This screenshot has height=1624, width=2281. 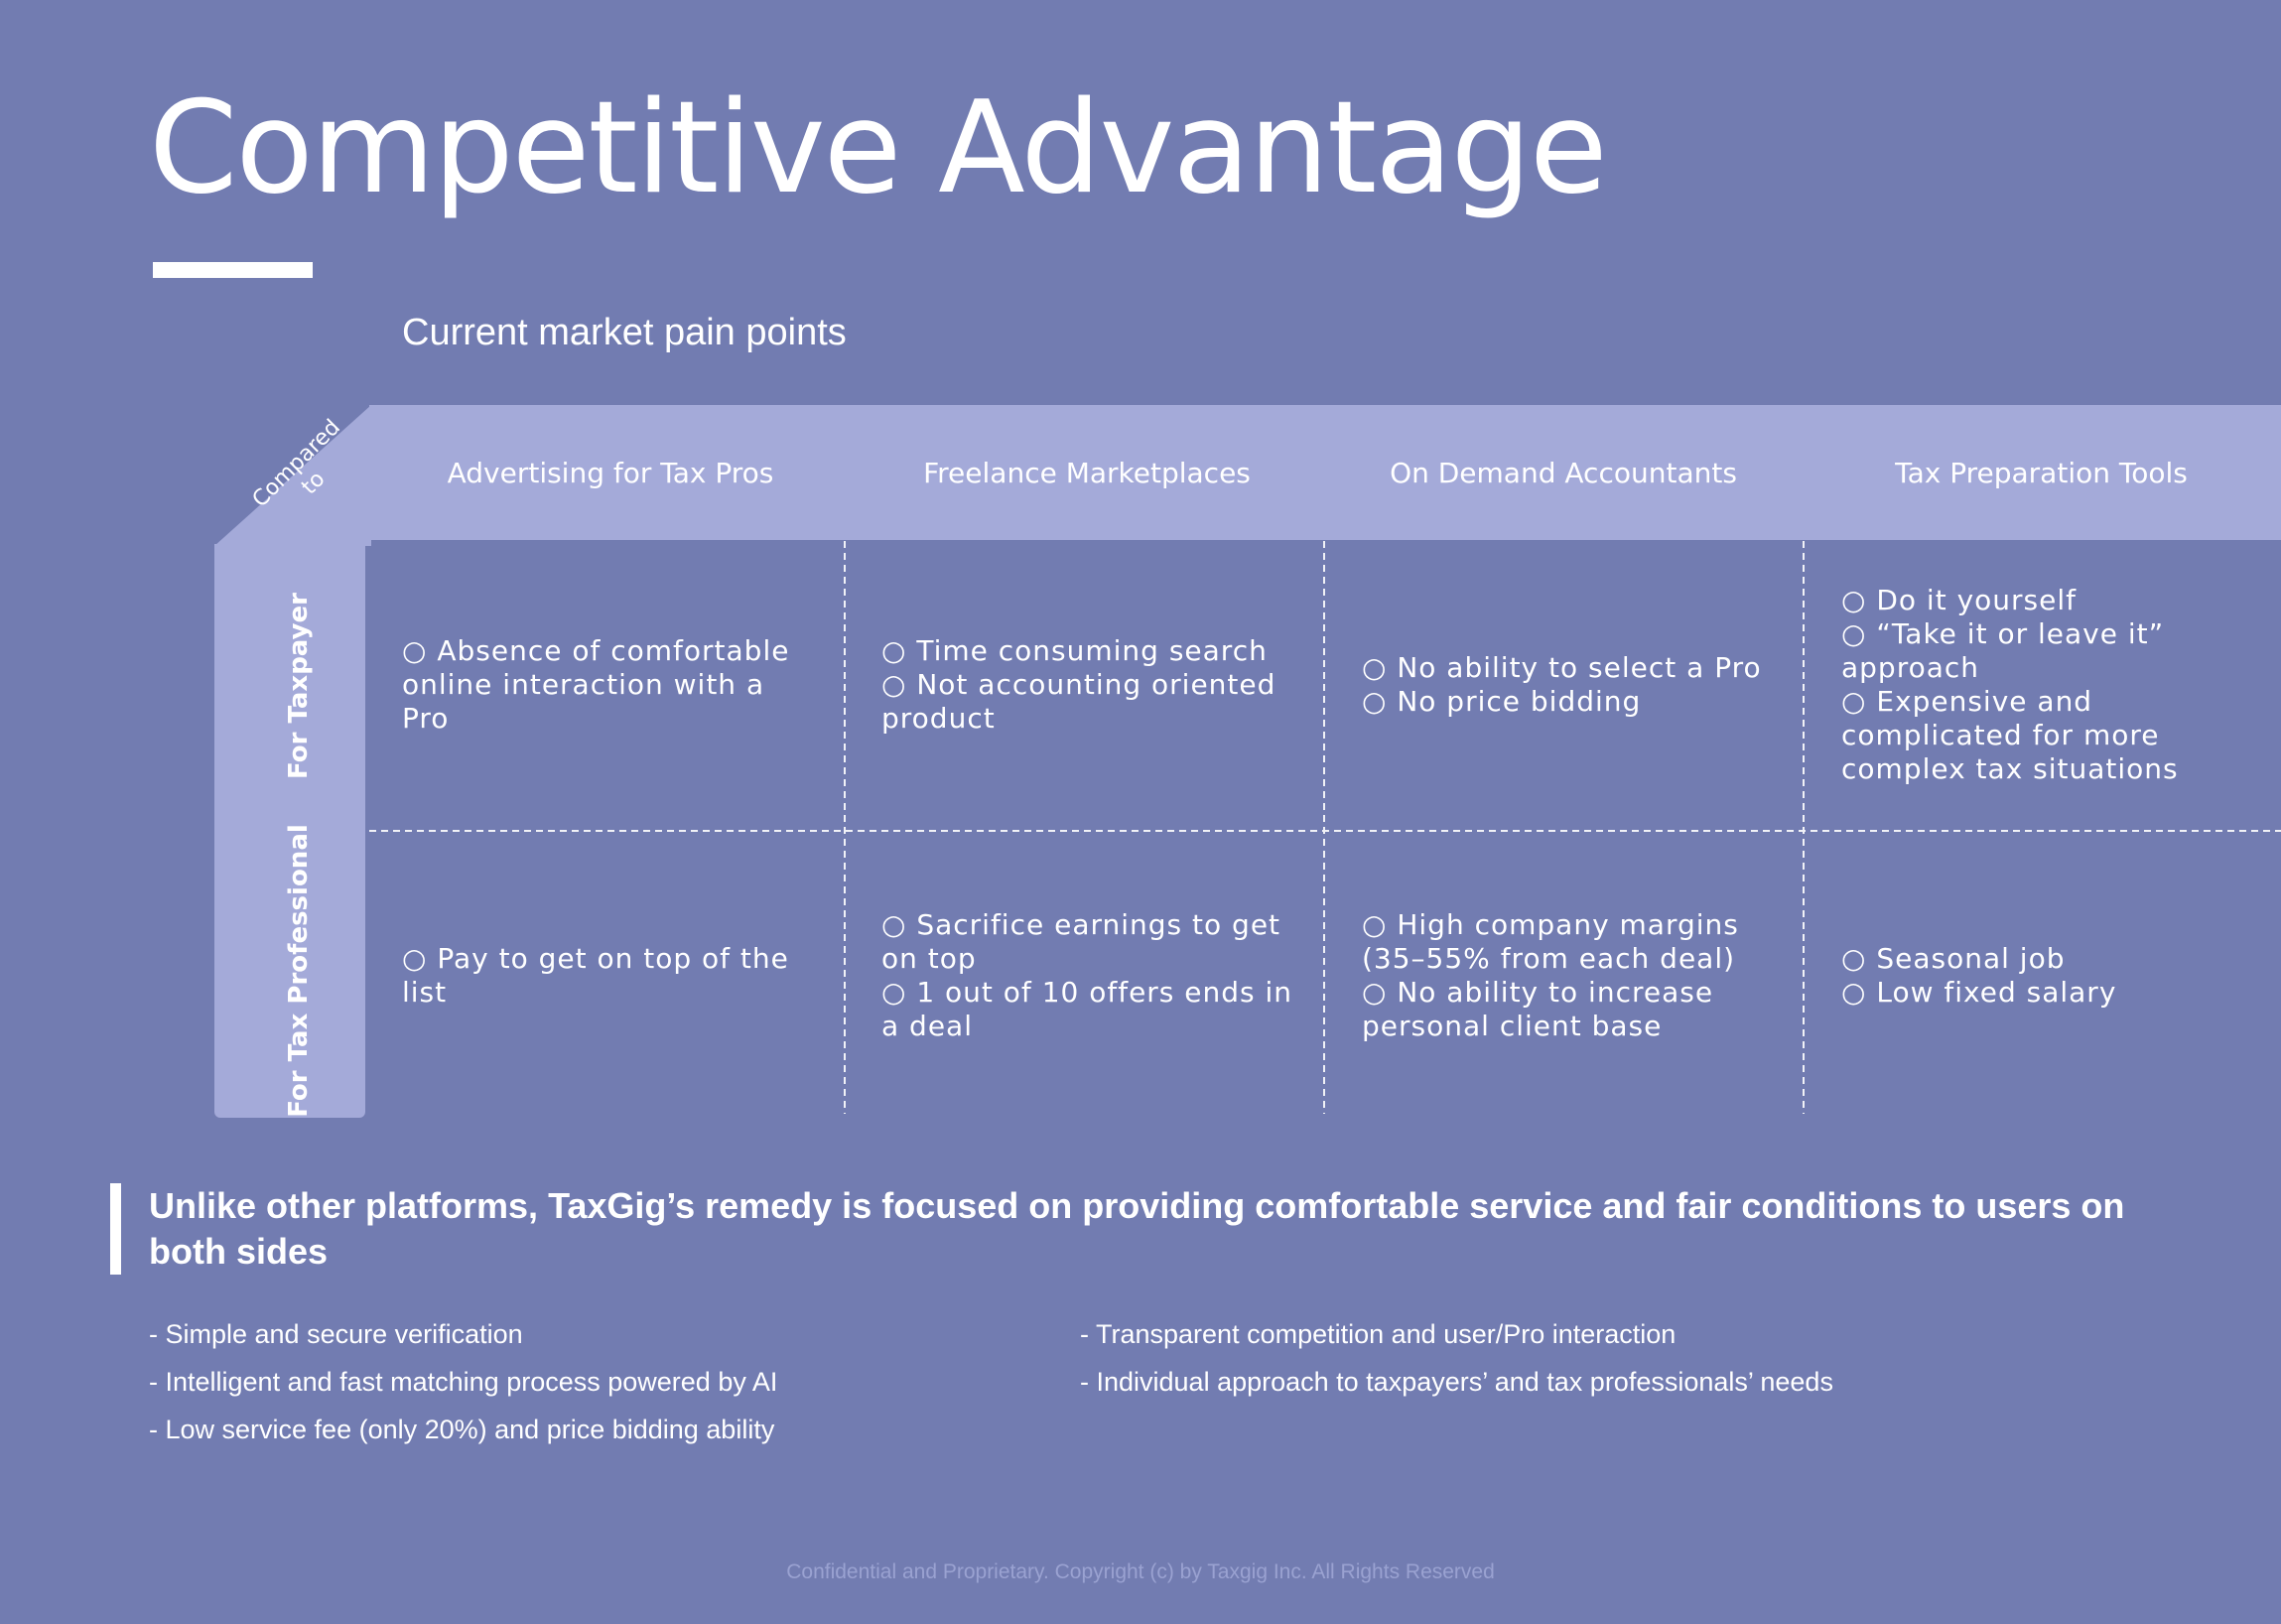 What do you see at coordinates (336, 1334) in the screenshot?
I see `benefit-item: - Simple and secure verification` at bounding box center [336, 1334].